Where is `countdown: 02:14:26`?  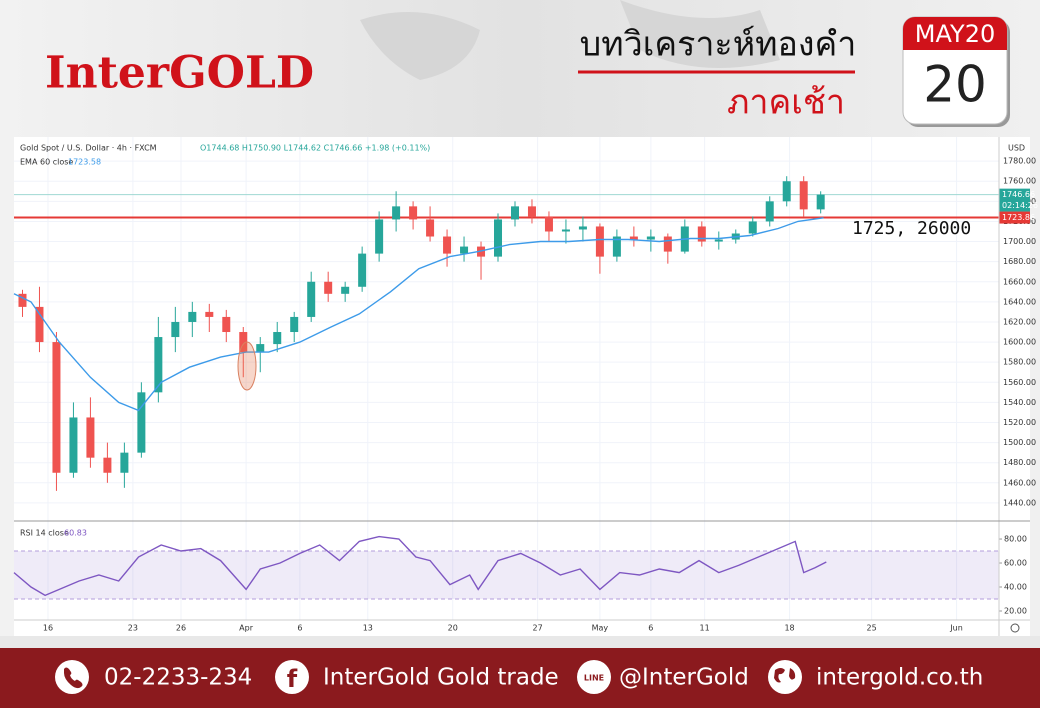
countdown: 02:14:26 is located at coordinates (1020, 205).